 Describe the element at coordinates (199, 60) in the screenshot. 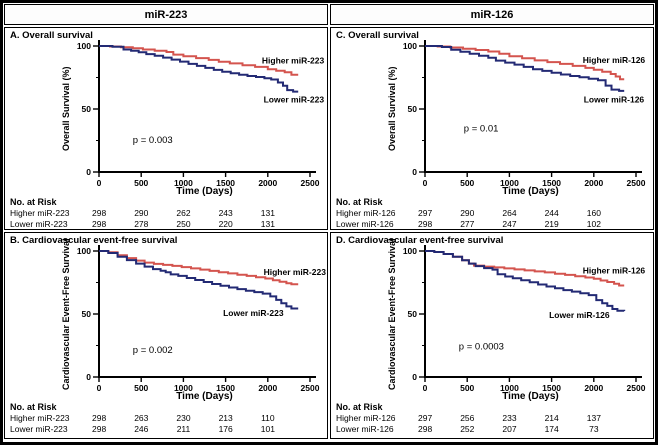

I see `km-curve-higher` at that location.